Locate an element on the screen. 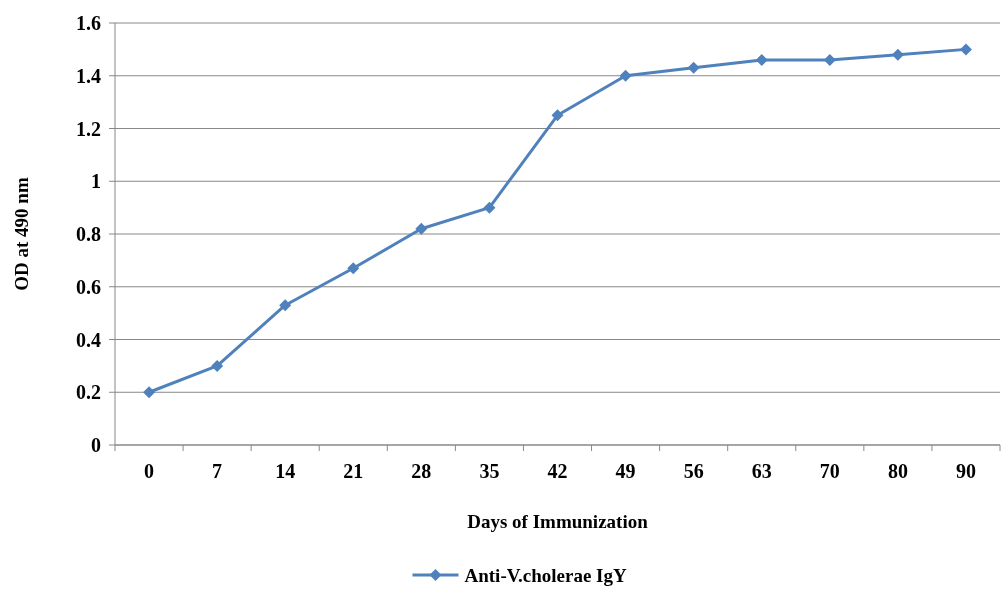 This screenshot has height=589, width=1001. x-tick-label: 70 is located at coordinates (829, 471).